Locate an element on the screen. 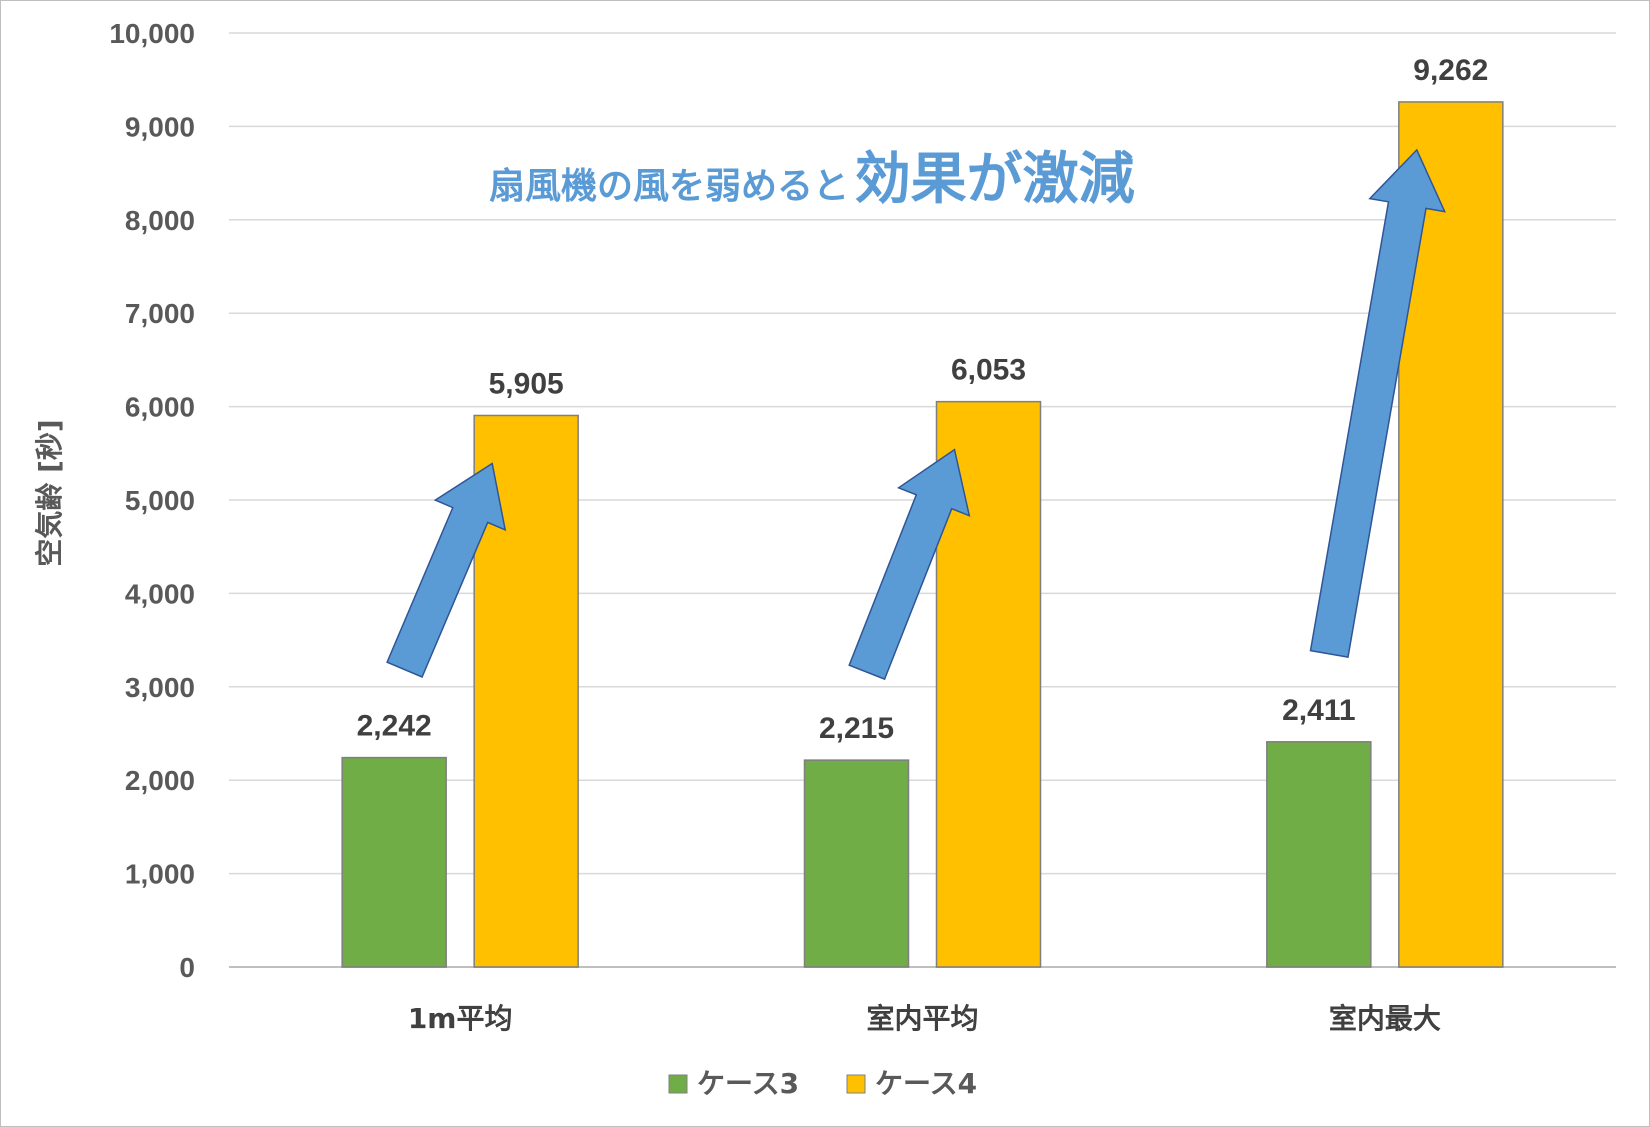 Image resolution: width=1650 pixels, height=1127 pixels. annotation-text: 扇風機の風を弱めると 効果が激減 is located at coordinates (812, 179).